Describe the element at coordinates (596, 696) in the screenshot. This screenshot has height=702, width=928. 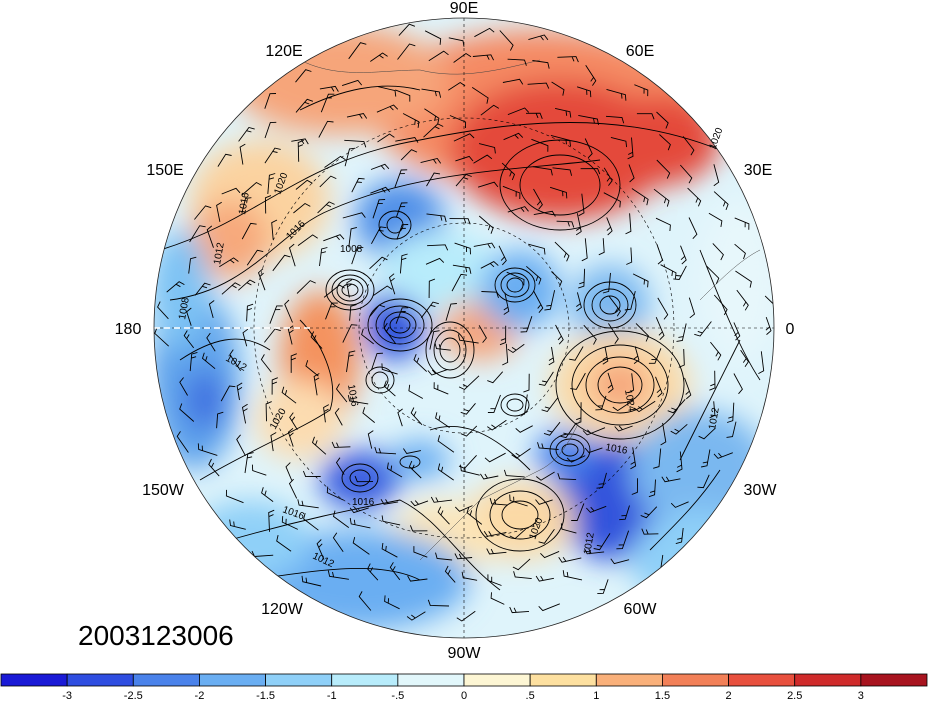
I see `colorbar-tick-label: 1` at that location.